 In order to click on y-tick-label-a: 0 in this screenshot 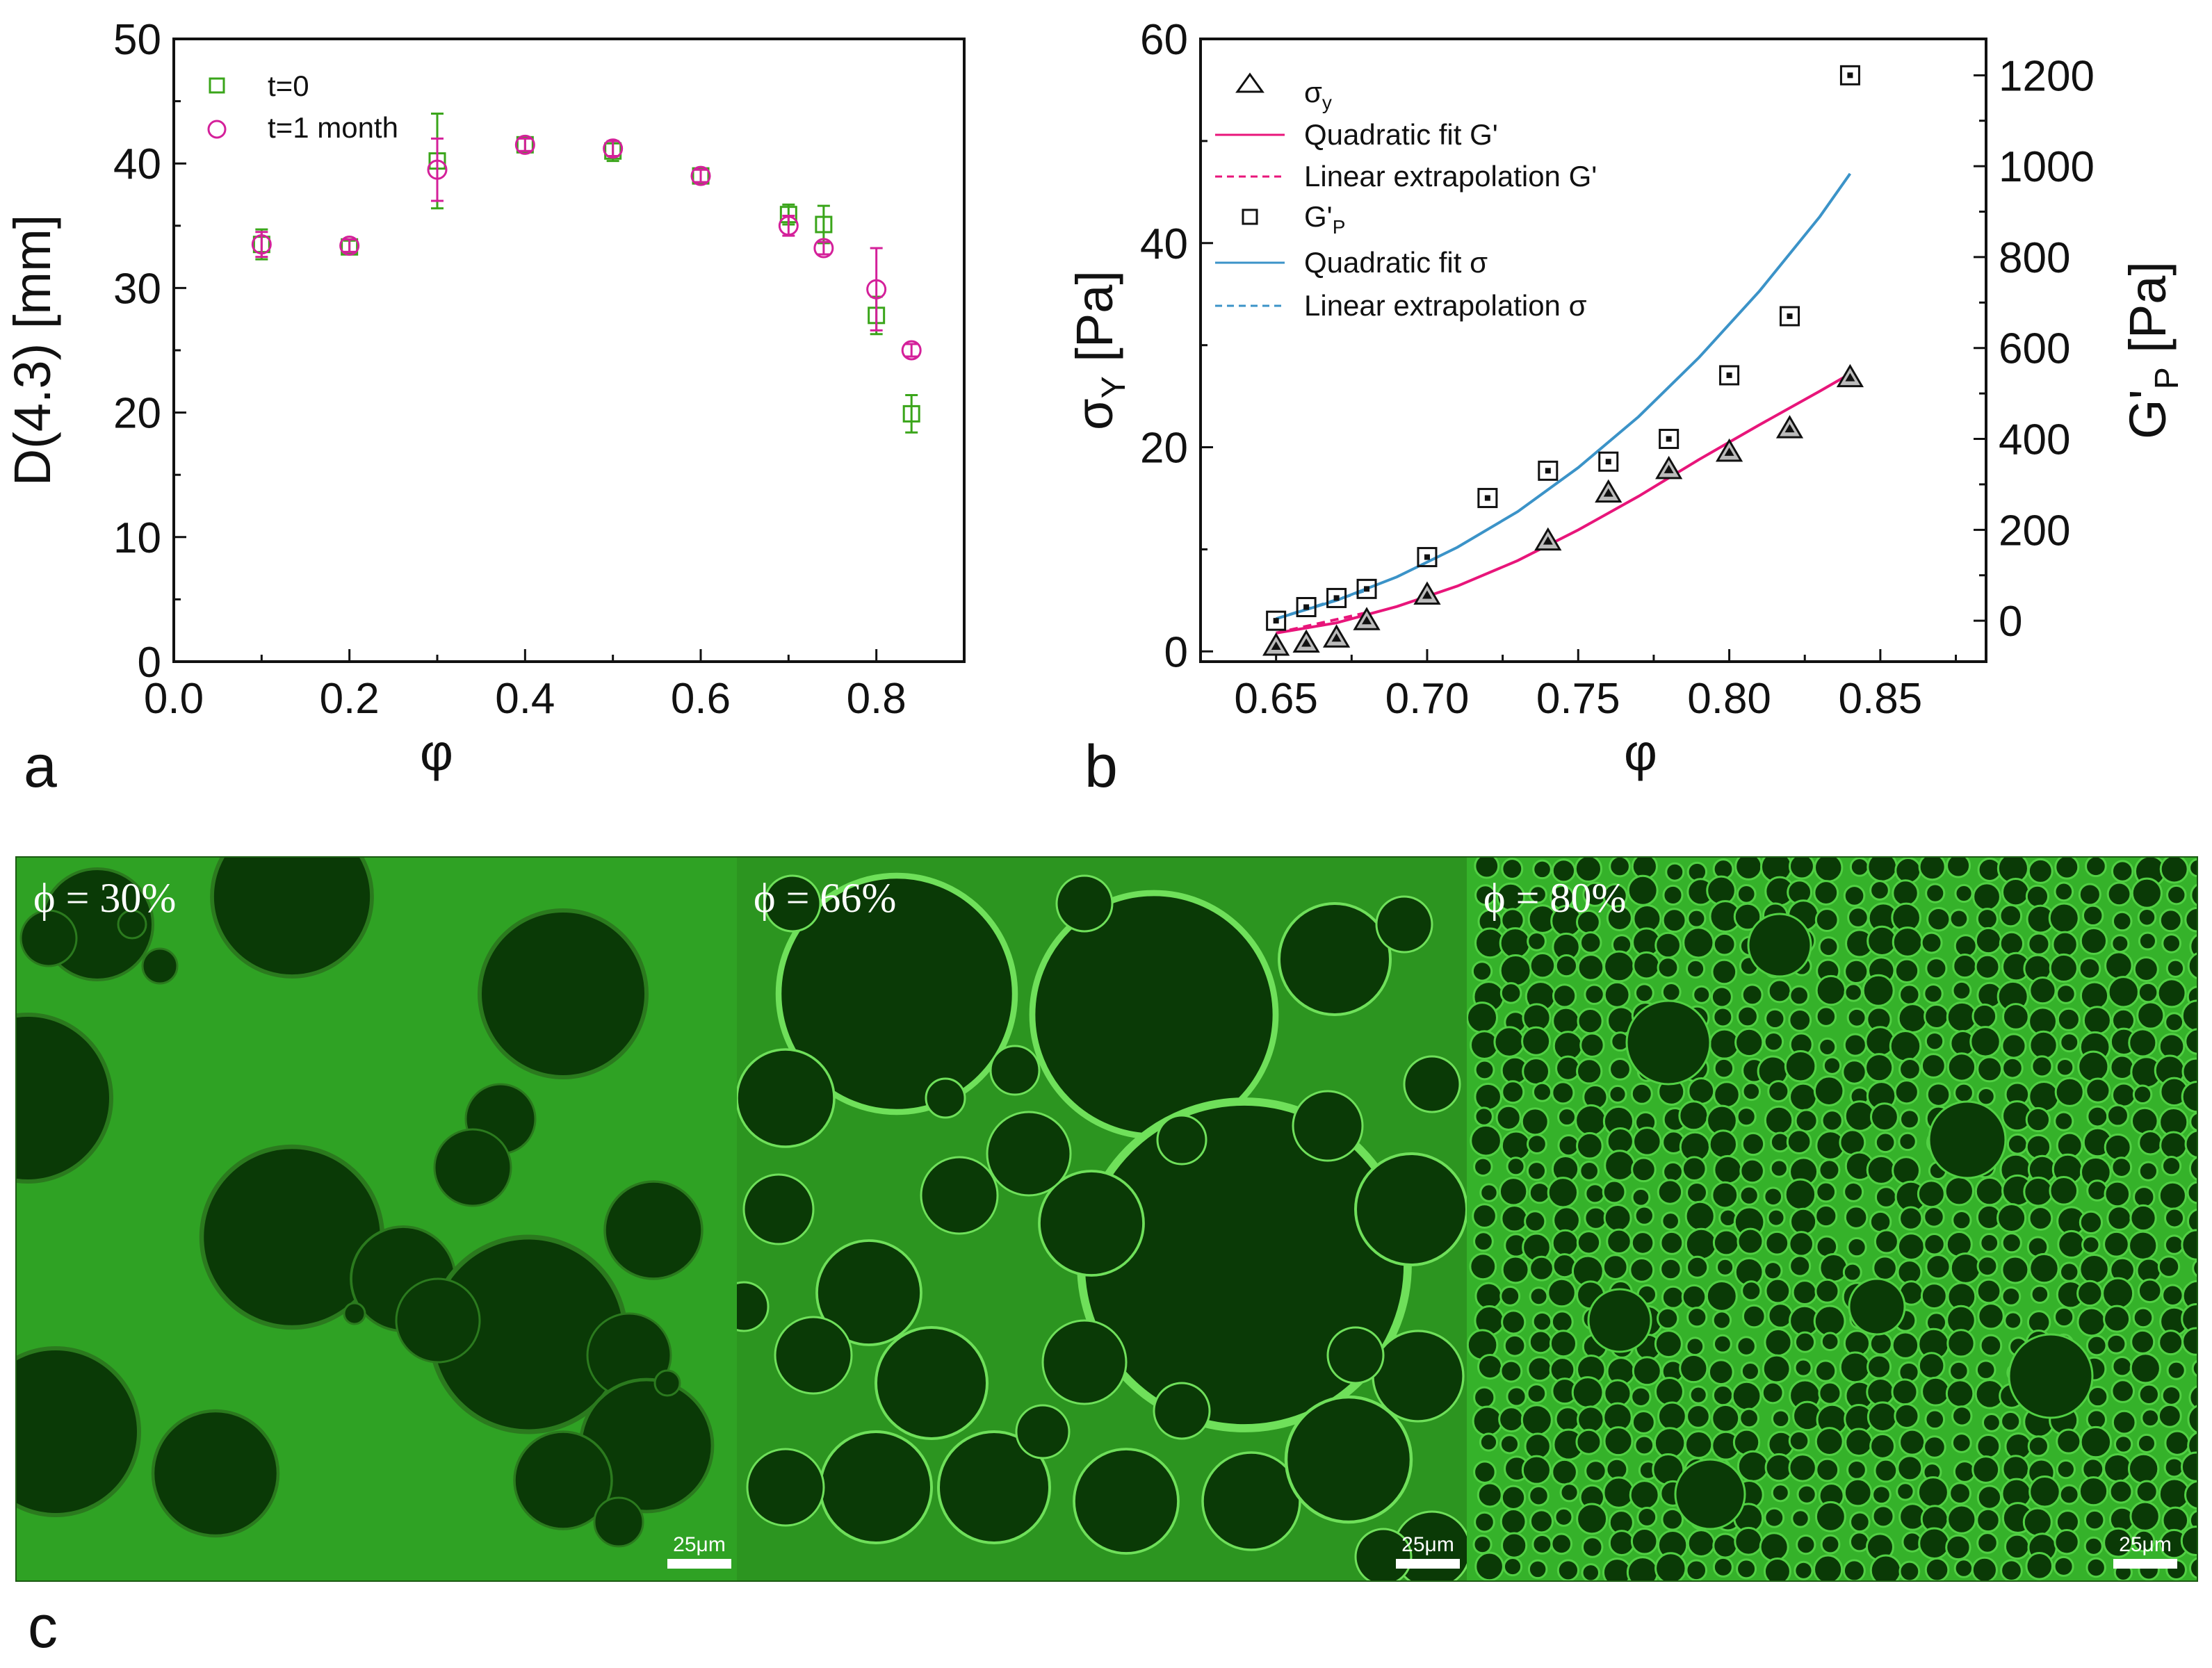, I will do `click(149, 663)`.